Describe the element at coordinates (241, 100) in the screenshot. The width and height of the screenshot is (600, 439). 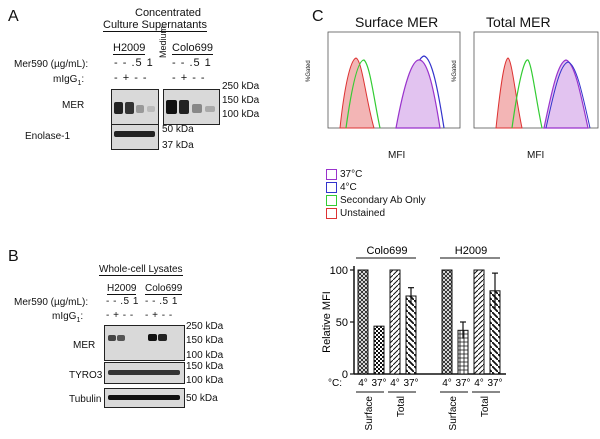
I see `panel-a-mw-150: 150 kDa` at that location.